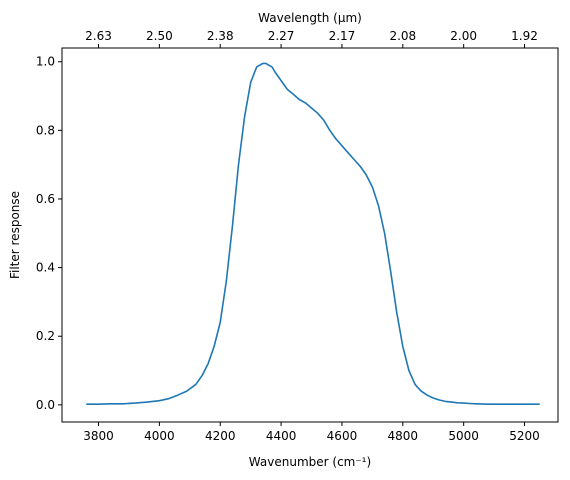  What do you see at coordinates (15, 235) in the screenshot?
I see `y-axis-label: Filter response` at bounding box center [15, 235].